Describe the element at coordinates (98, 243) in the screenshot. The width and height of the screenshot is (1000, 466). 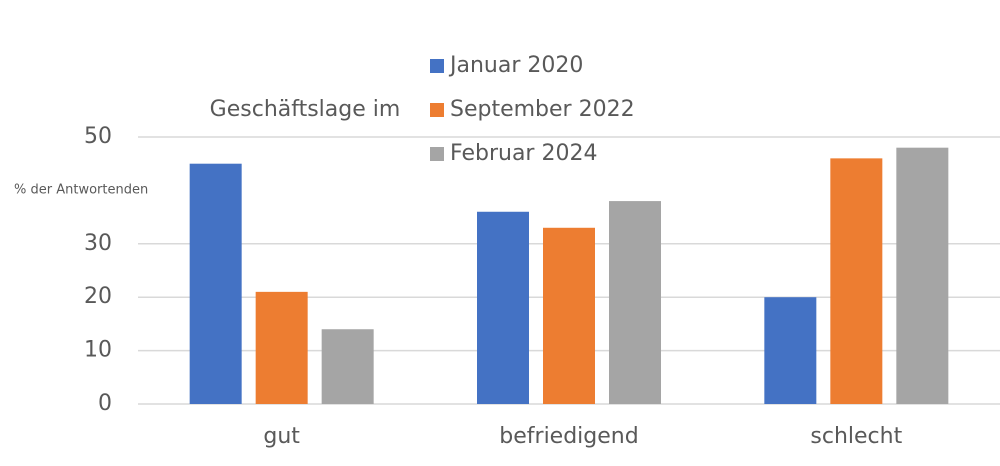
I see `y-tick-label: 30` at that location.